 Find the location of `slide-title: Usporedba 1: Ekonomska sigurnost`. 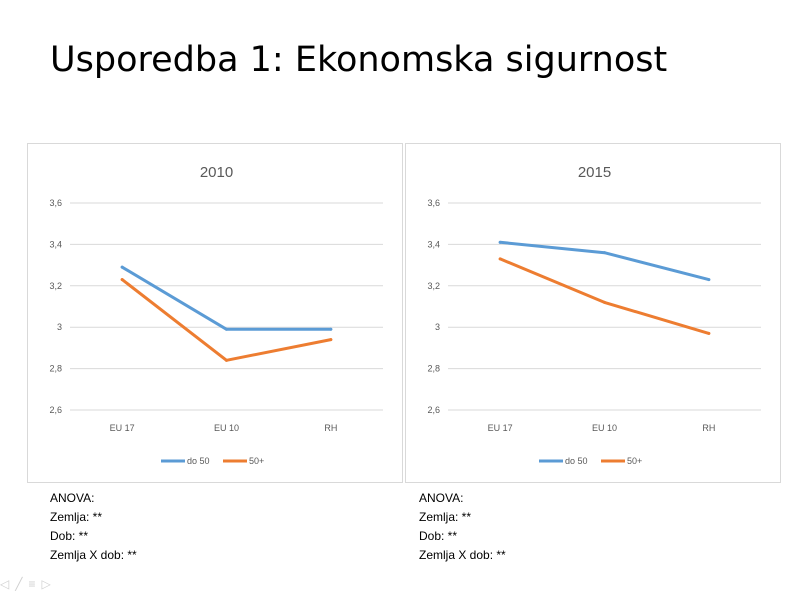

slide-title: Usporedba 1: Ekonomska sigurnost is located at coordinates (359, 60).